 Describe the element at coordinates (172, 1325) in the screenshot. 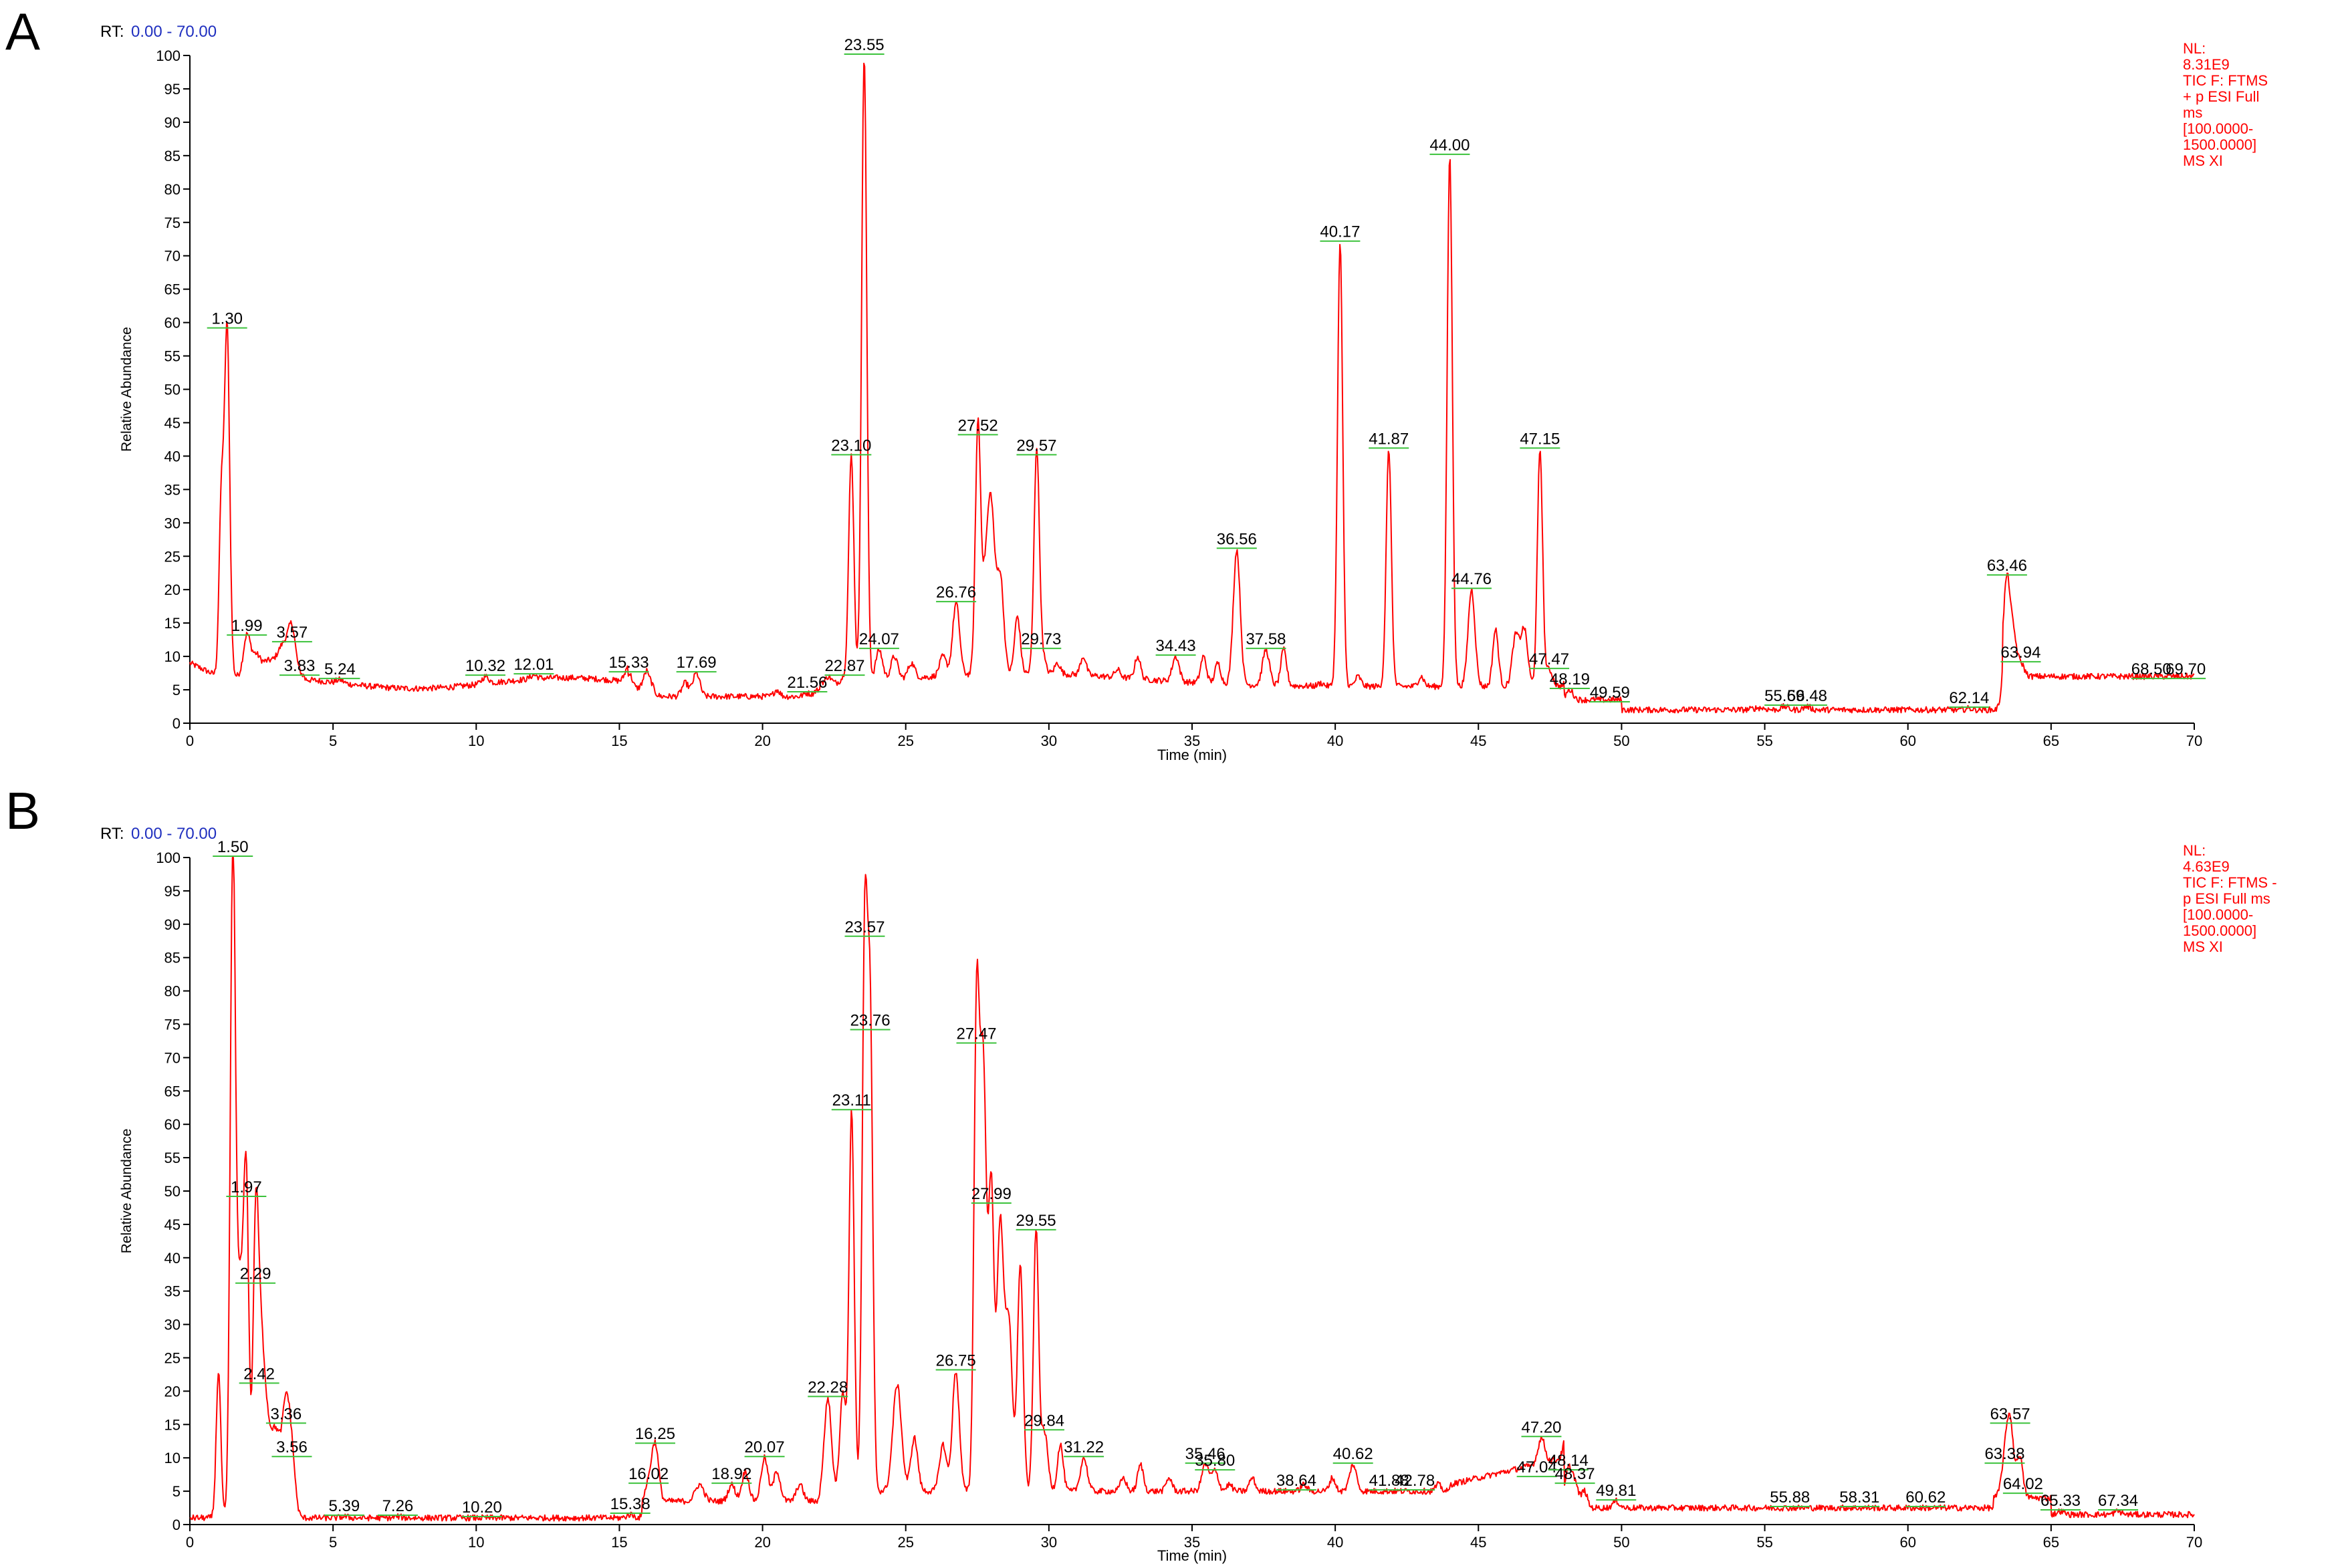

I see `y-tick-label: 30` at that location.